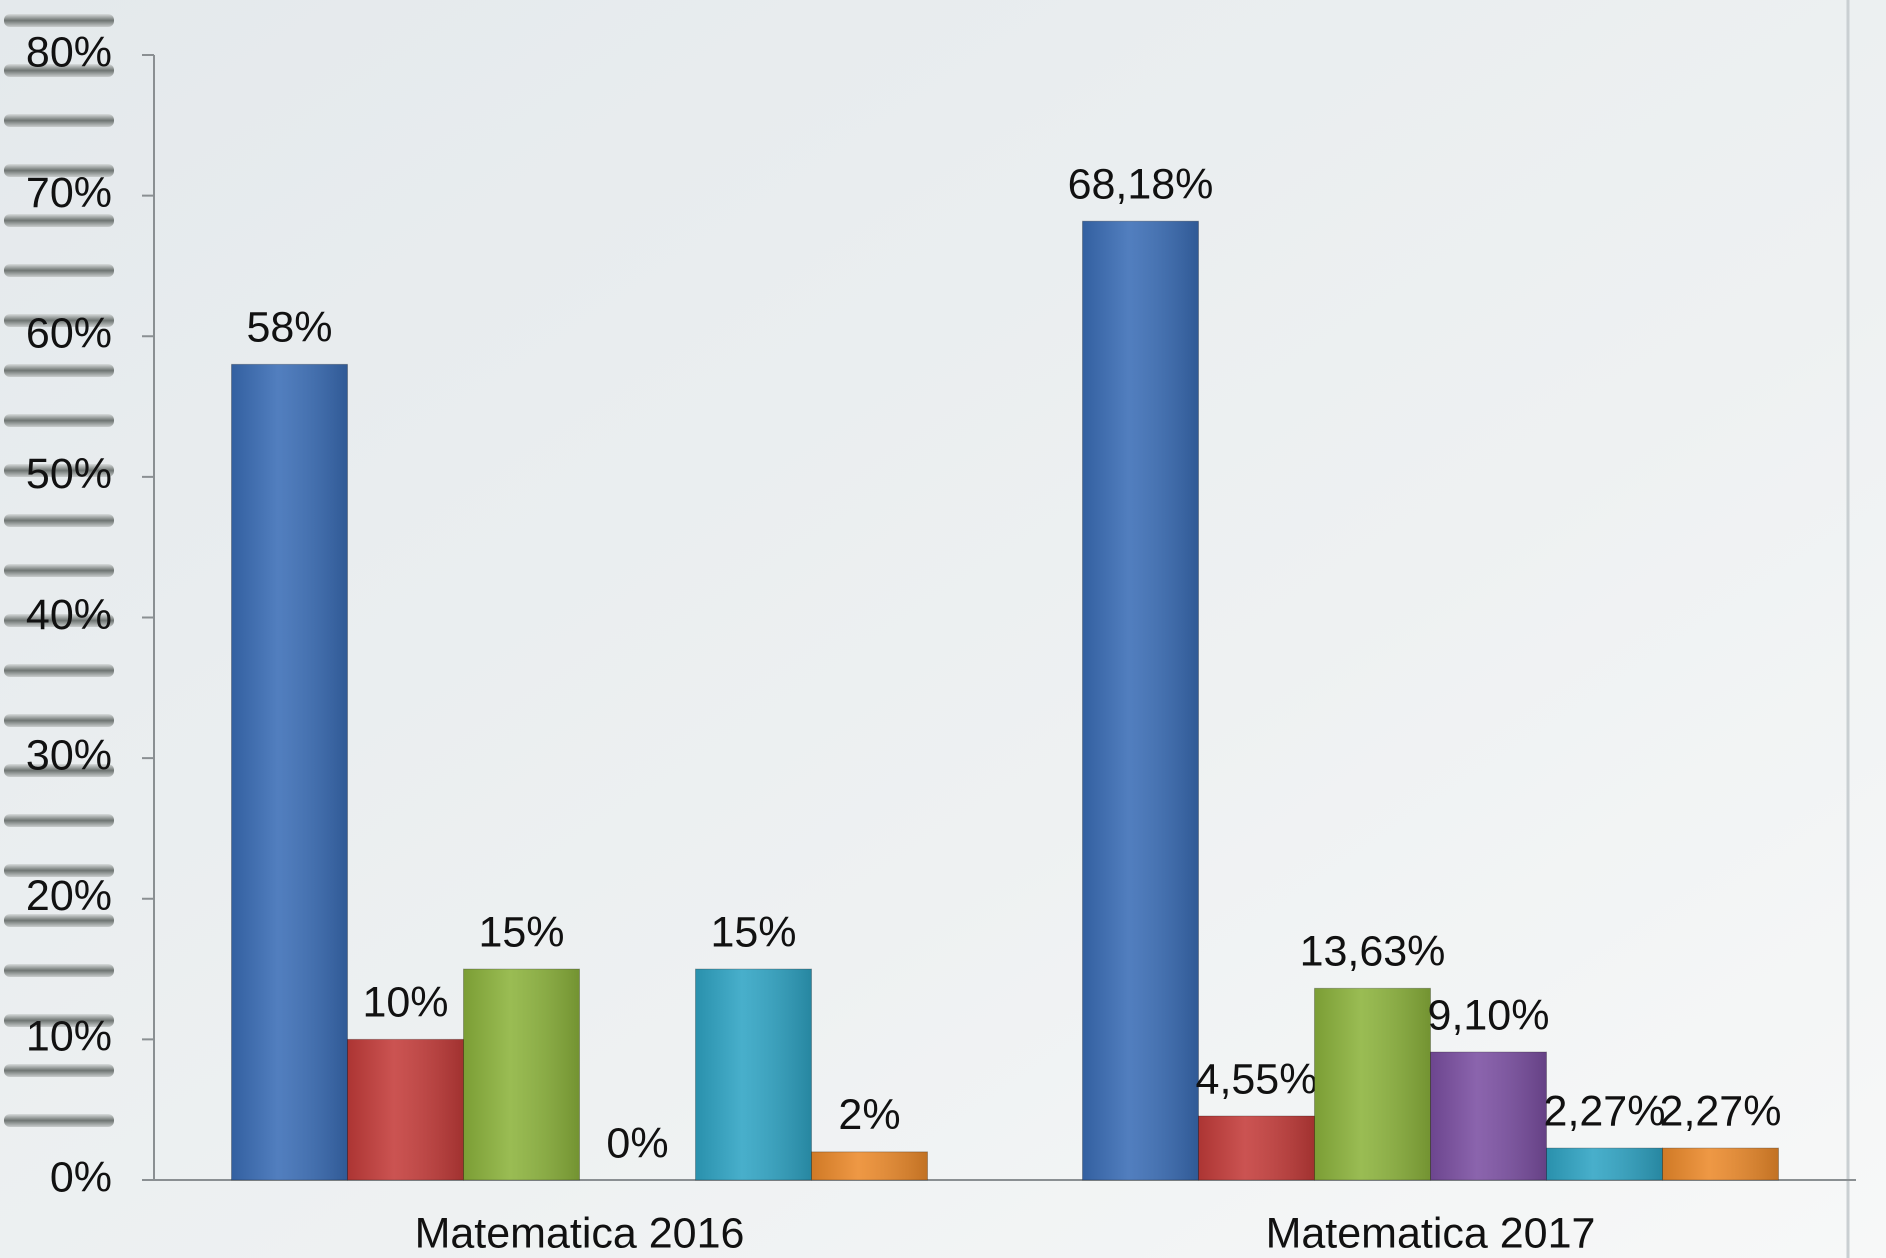 This screenshot has height=1258, width=1886. Describe the element at coordinates (69, 755) in the screenshot. I see `y-tick-label: 30%` at that location.